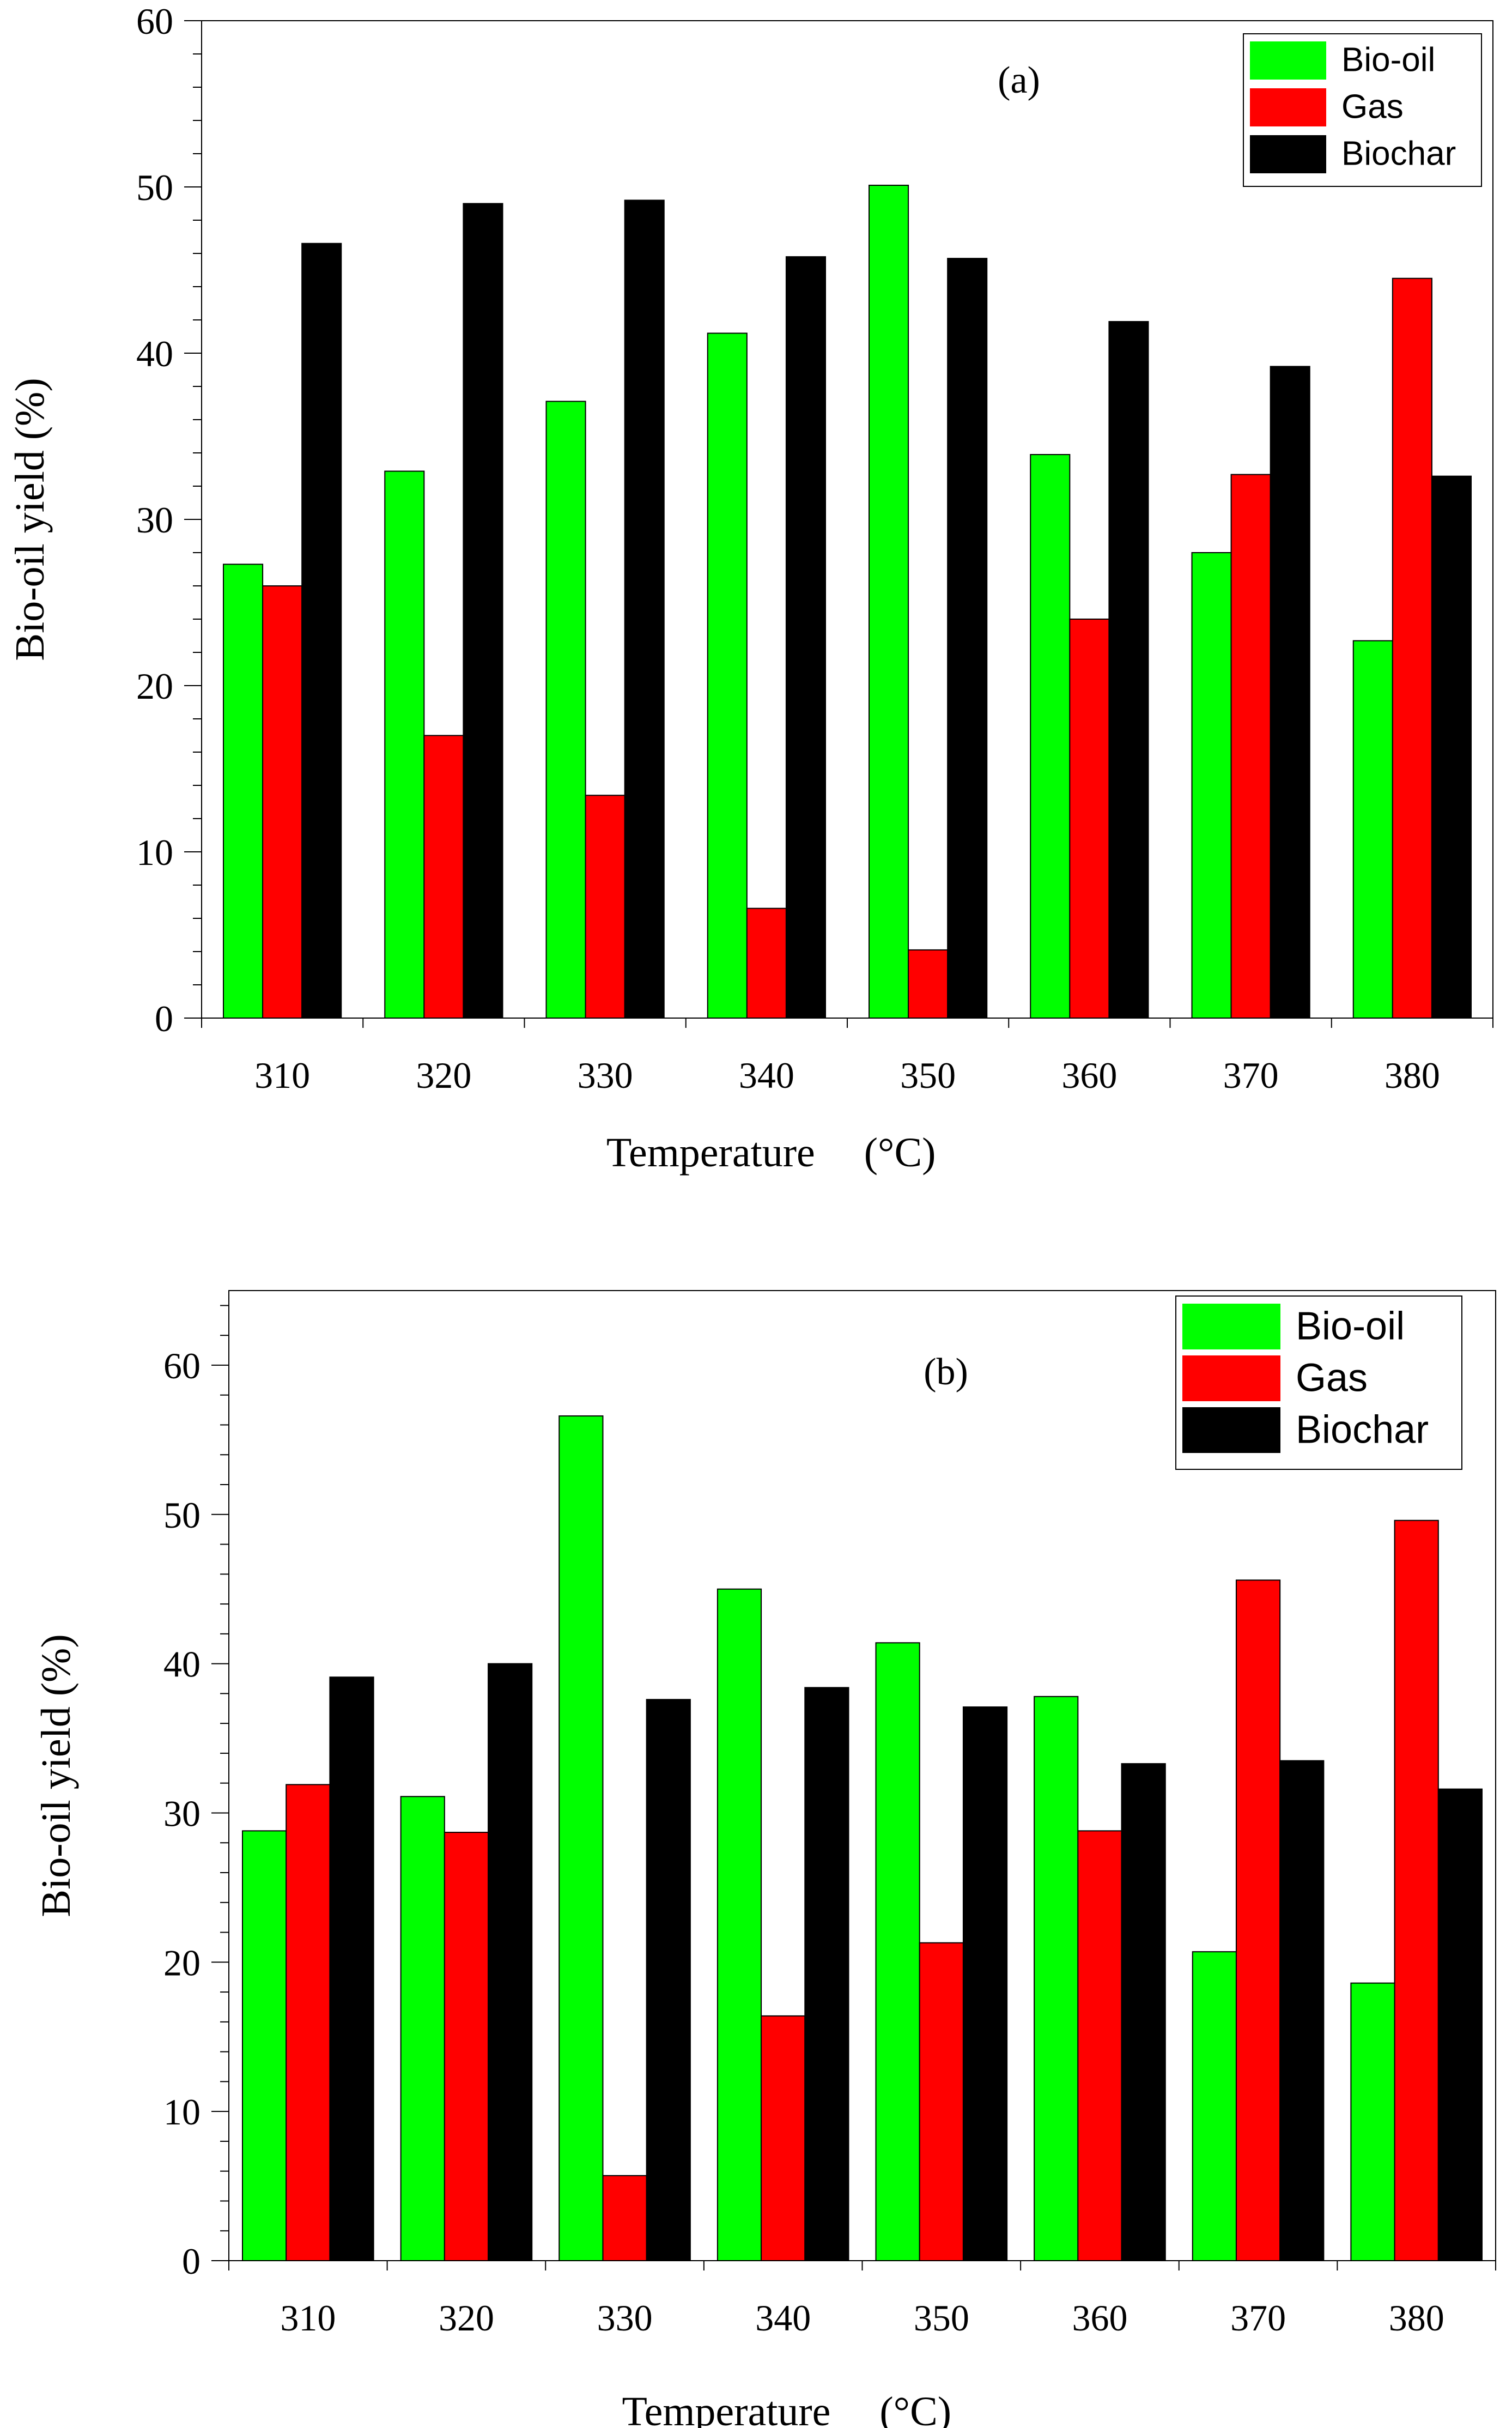 Image resolution: width=1512 pixels, height=2428 pixels. I want to click on panel-label: (a), so click(1019, 80).